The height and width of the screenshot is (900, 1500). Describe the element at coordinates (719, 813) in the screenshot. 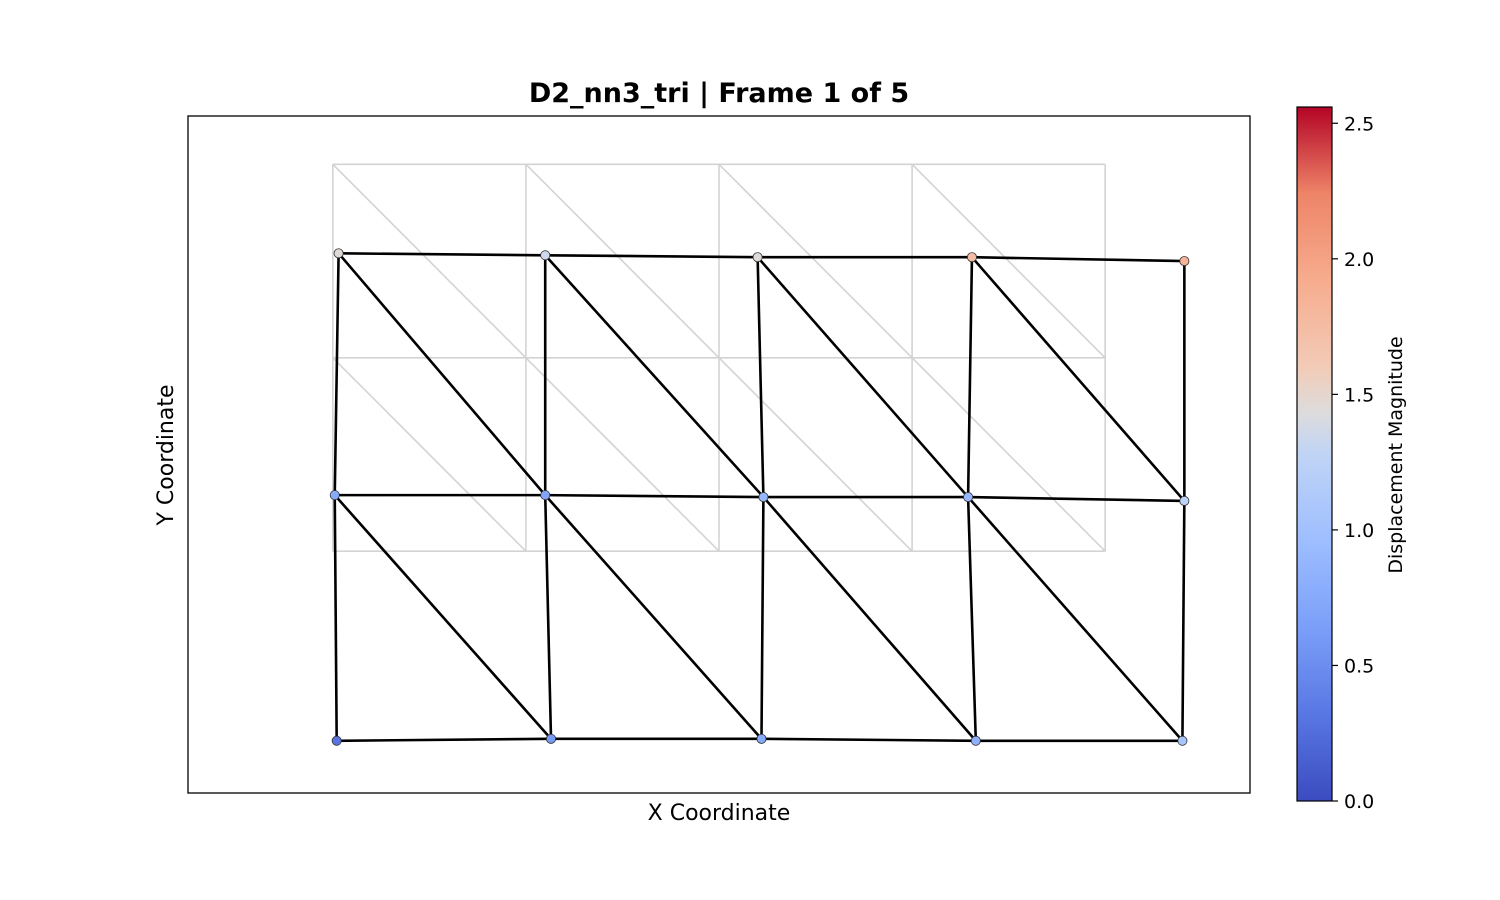

I see `x-axis-label: X Coordinate` at that location.